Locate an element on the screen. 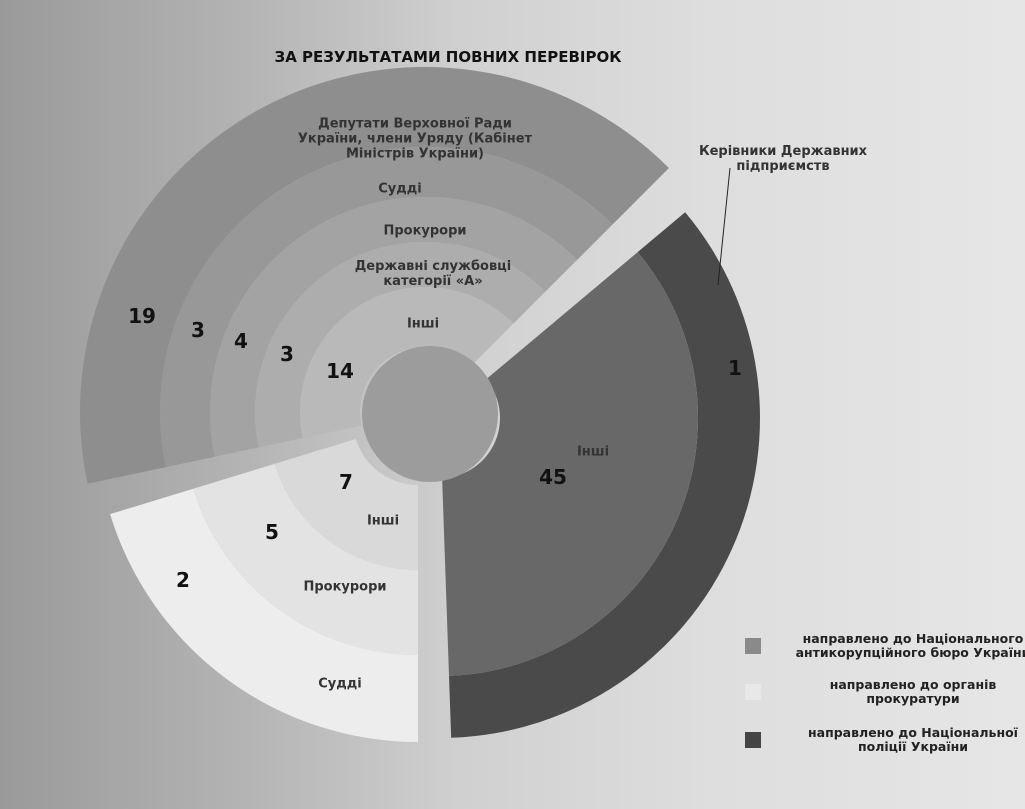 The height and width of the screenshot is (809, 1025). value-label: 4 is located at coordinates (241, 341).